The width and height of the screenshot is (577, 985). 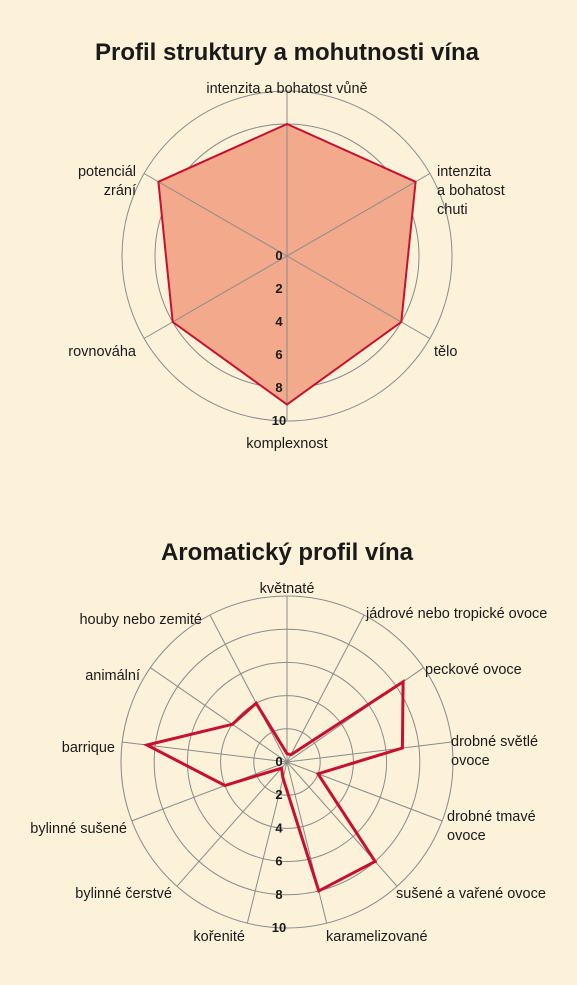 I want to click on axis-label-bylinne-susene: bylinné sušené, so click(x=78, y=829).